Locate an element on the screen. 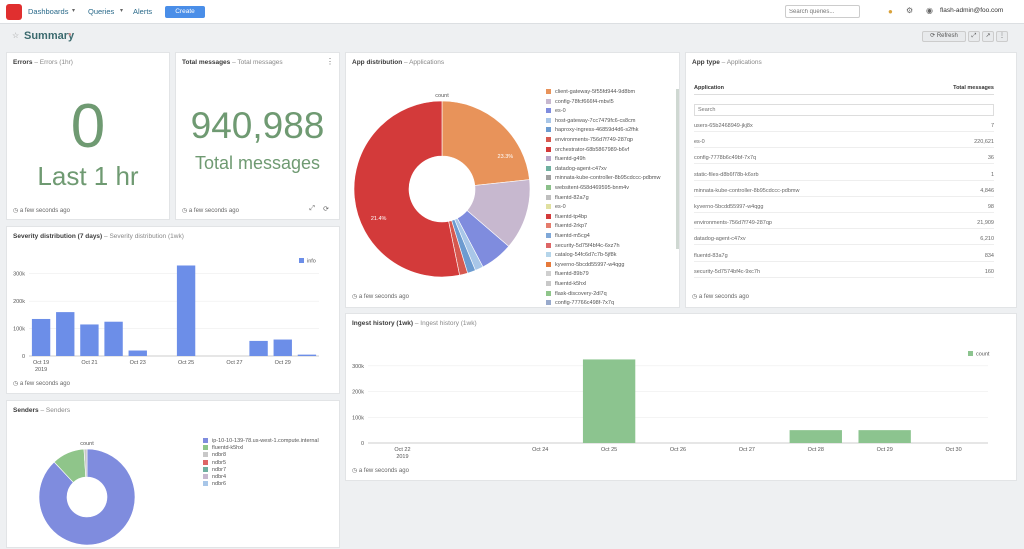 The height and width of the screenshot is (549, 1024). refresh-button: ⟳ Refresh is located at coordinates (944, 36).